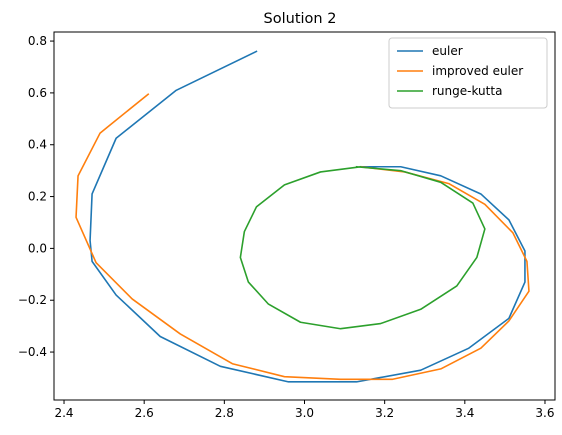  Describe the element at coordinates (32, 300) in the screenshot. I see `y-tick-label: −0.2` at that location.